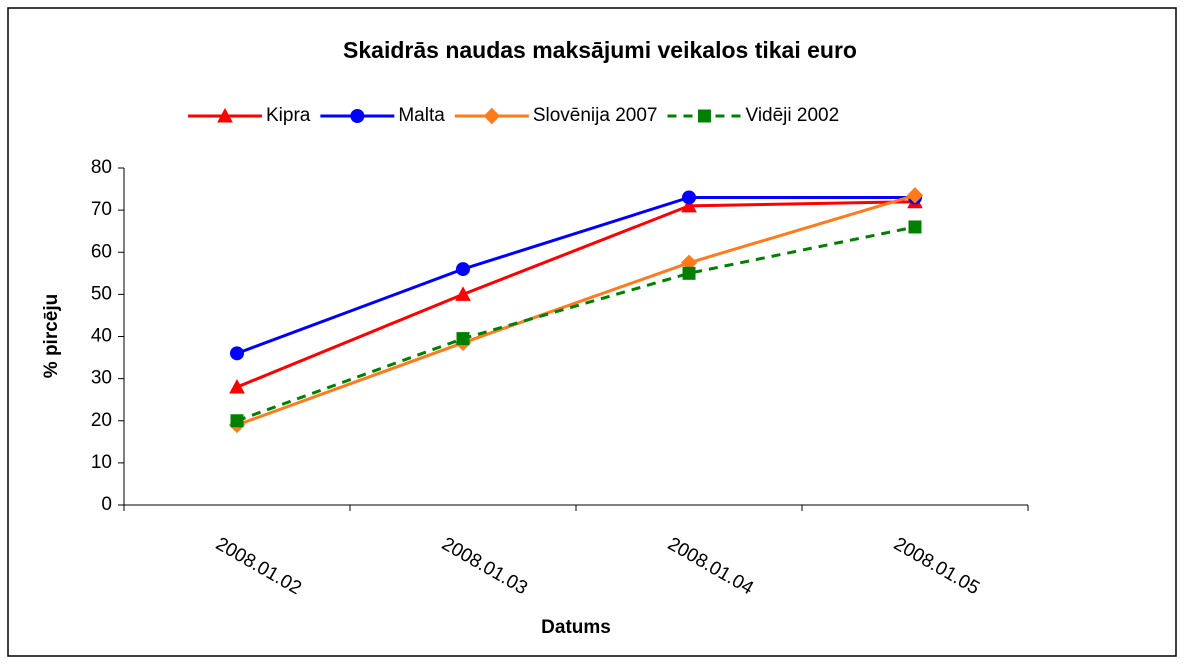  Describe the element at coordinates (792, 115) in the screenshot. I see `legend-label: Vidēji 2002` at that location.